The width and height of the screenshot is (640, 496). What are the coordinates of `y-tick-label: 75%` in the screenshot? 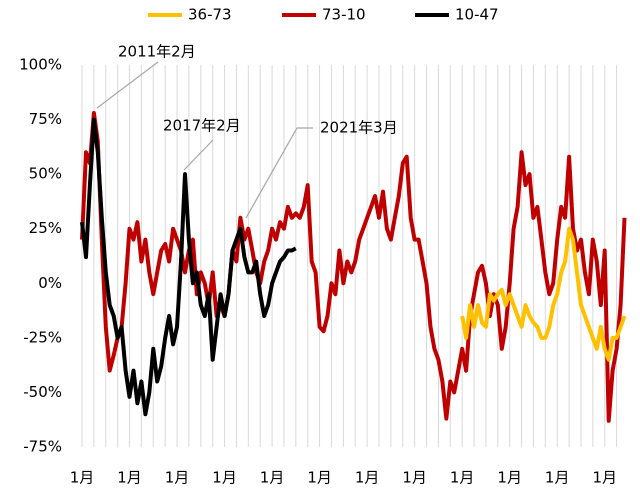 It's located at (45, 119).